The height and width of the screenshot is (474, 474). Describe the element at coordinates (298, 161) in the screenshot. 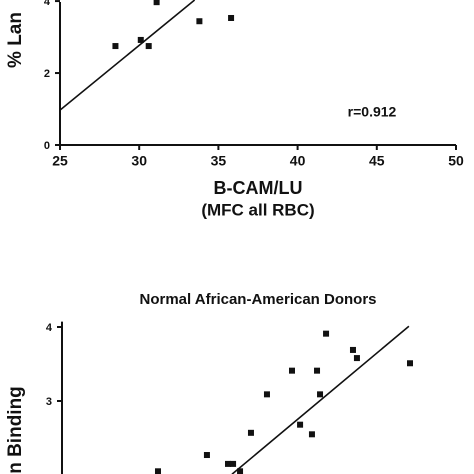

I see `x-tick-label: 40` at that location.